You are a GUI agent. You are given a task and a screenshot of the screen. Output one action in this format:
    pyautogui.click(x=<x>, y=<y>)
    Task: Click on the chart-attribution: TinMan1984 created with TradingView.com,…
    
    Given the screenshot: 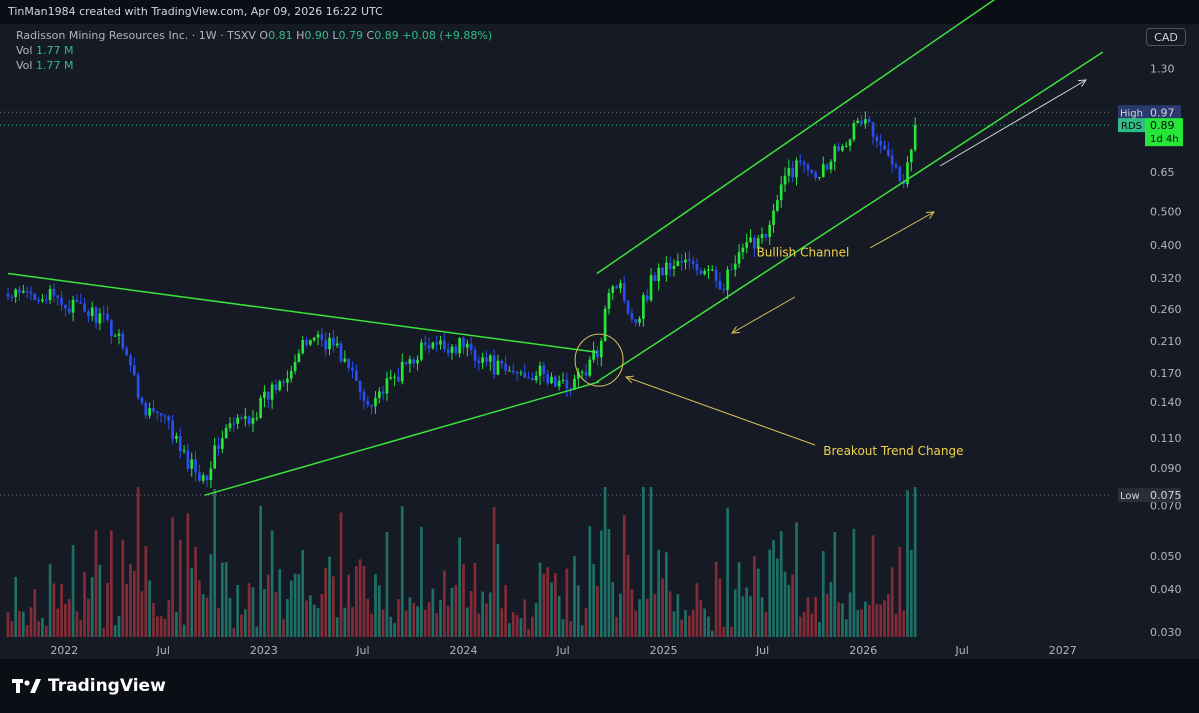 What is the action you would take?
    pyautogui.click(x=599, y=12)
    